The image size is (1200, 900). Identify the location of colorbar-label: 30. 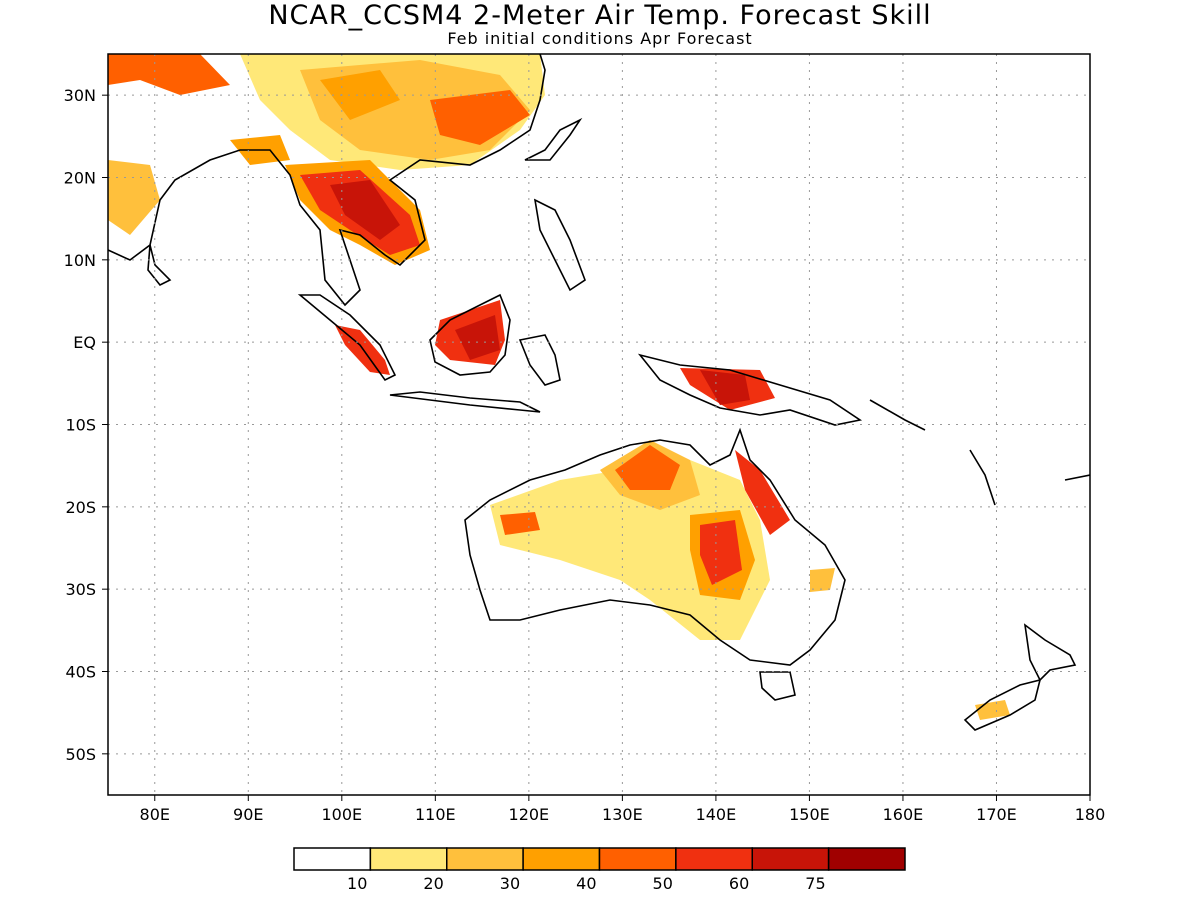
(510, 883).